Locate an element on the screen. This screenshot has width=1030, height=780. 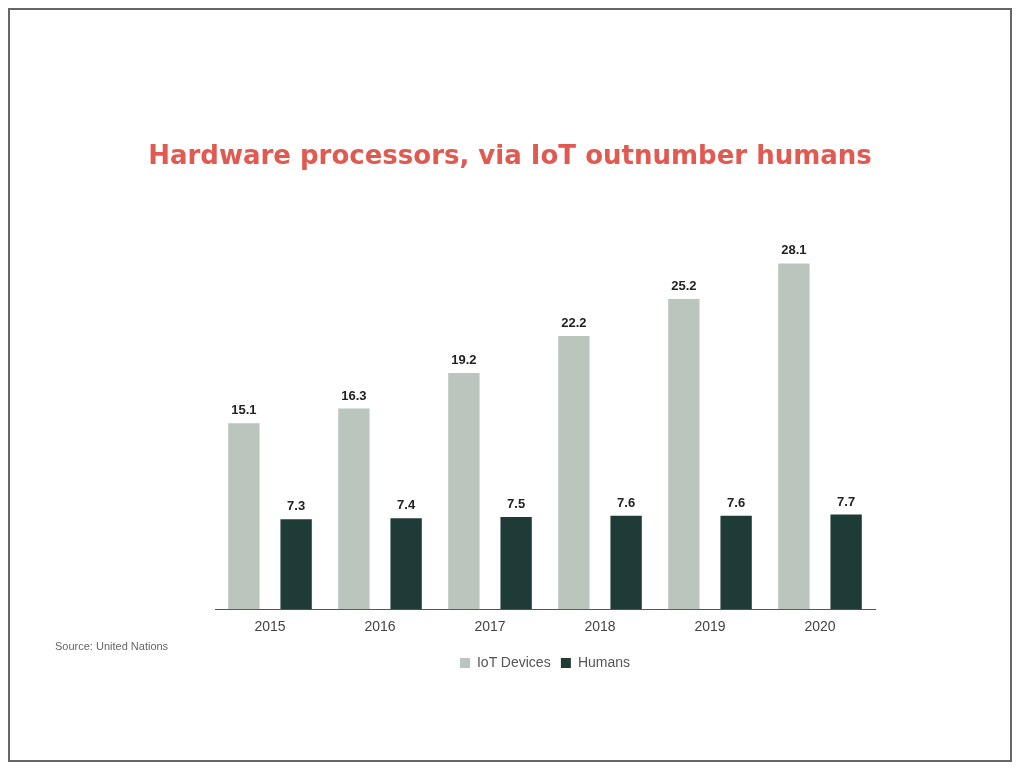
data-label: 7.7 is located at coordinates (846, 501).